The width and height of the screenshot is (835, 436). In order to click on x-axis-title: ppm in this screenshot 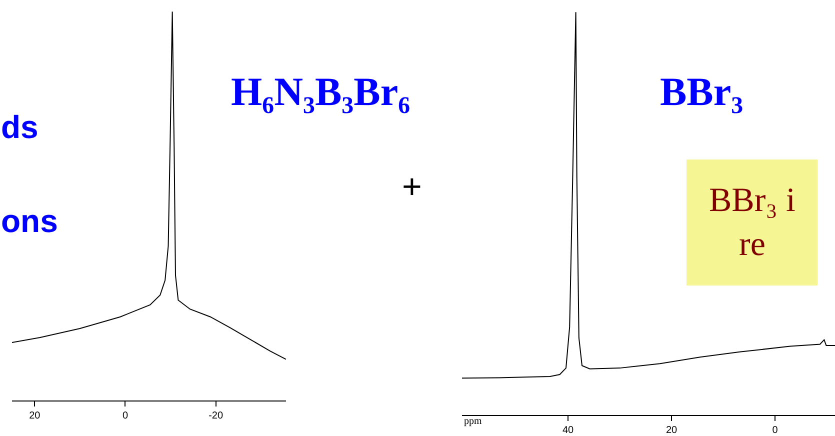, I will do `click(473, 421)`.